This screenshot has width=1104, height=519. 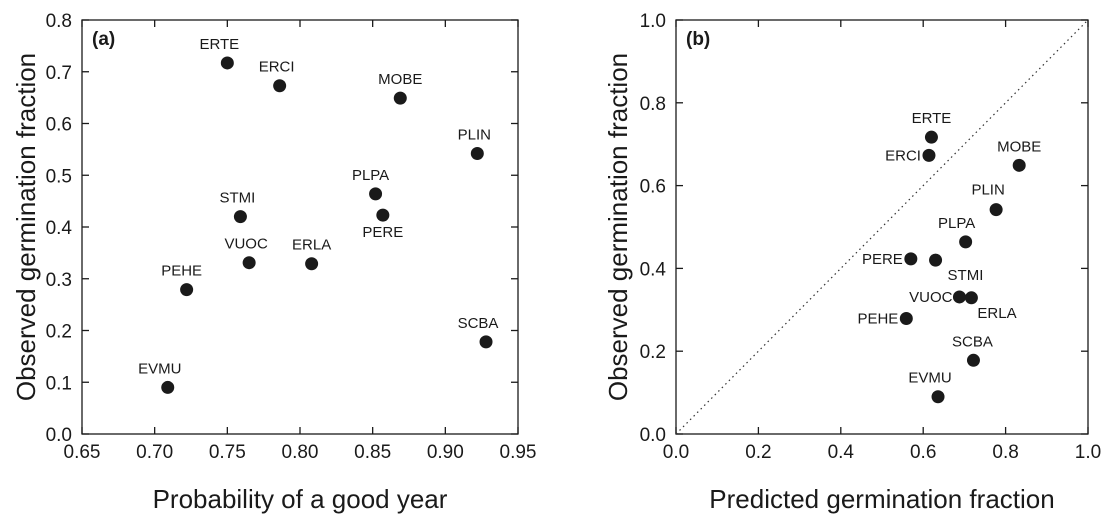 I want to click on x-axis-title: Probability of a good year, so click(x=300, y=499).